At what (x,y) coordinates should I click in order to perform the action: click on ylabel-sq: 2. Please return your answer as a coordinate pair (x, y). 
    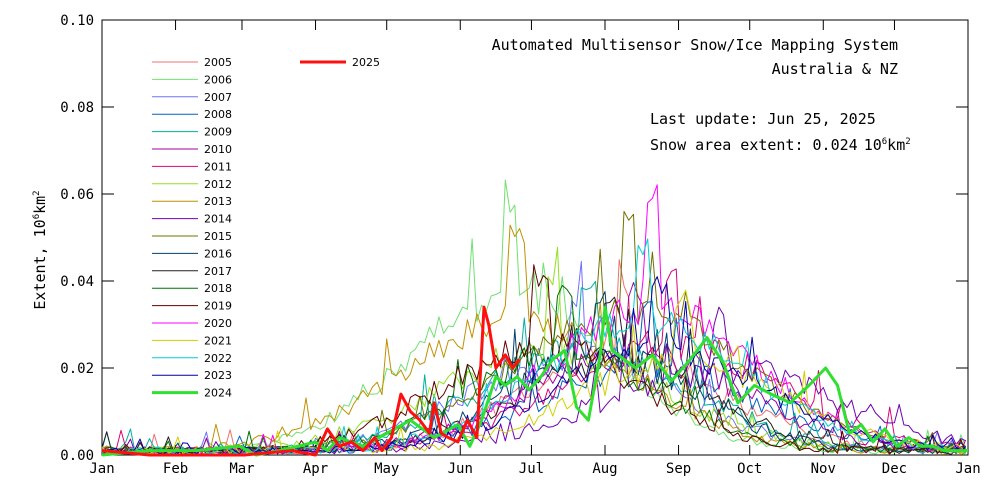
    Looking at the image, I should click on (37, 192).